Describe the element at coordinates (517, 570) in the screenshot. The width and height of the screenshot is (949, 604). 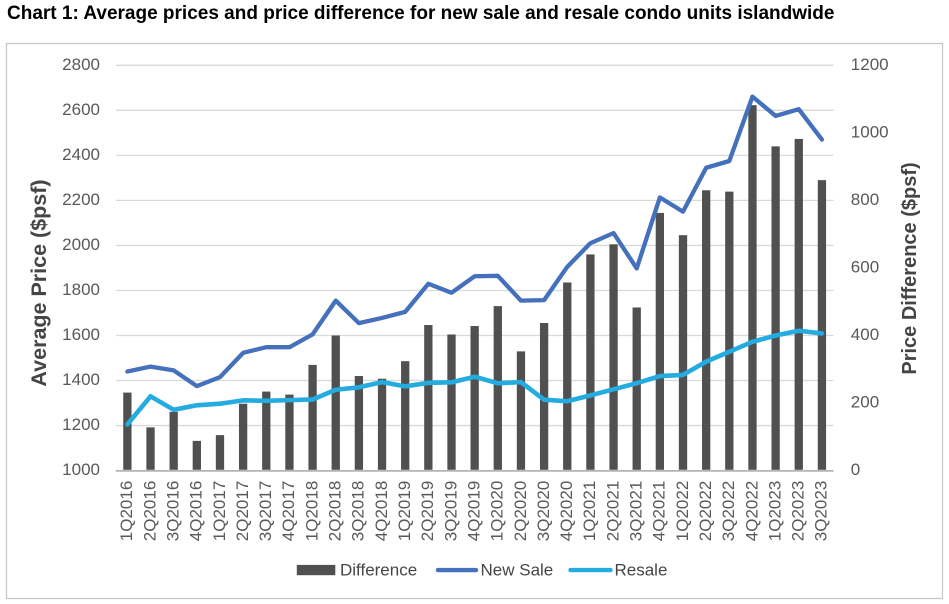
I see `svg-text: New Sale` at that location.